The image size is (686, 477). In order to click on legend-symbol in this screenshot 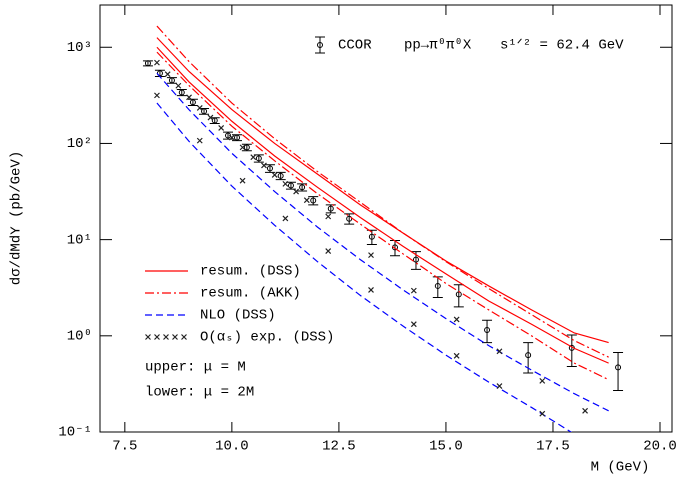, I will do `click(320, 45)`.